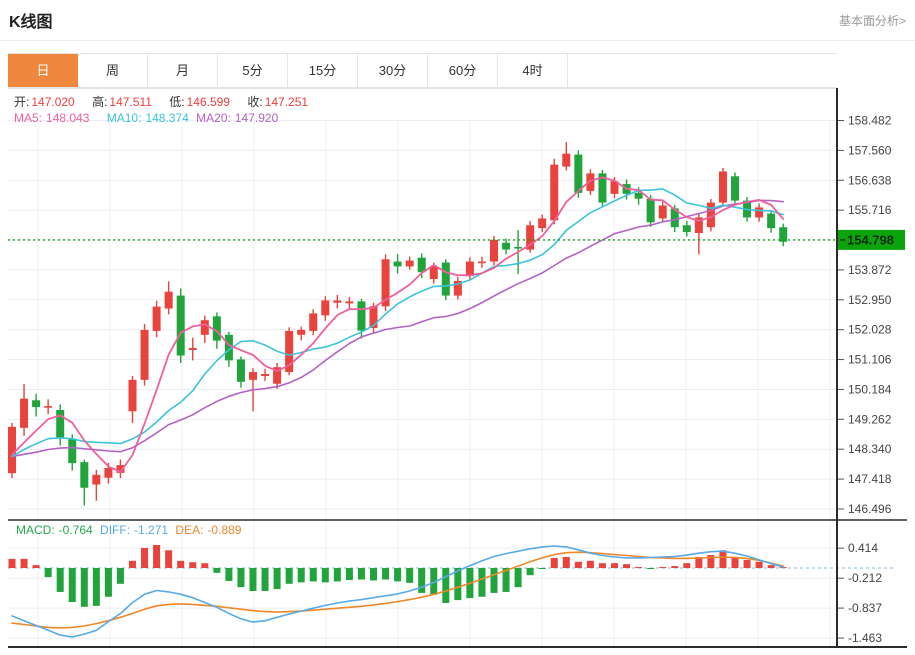  What do you see at coordinates (393, 70) in the screenshot?
I see `tab-30分: 30分` at bounding box center [393, 70].